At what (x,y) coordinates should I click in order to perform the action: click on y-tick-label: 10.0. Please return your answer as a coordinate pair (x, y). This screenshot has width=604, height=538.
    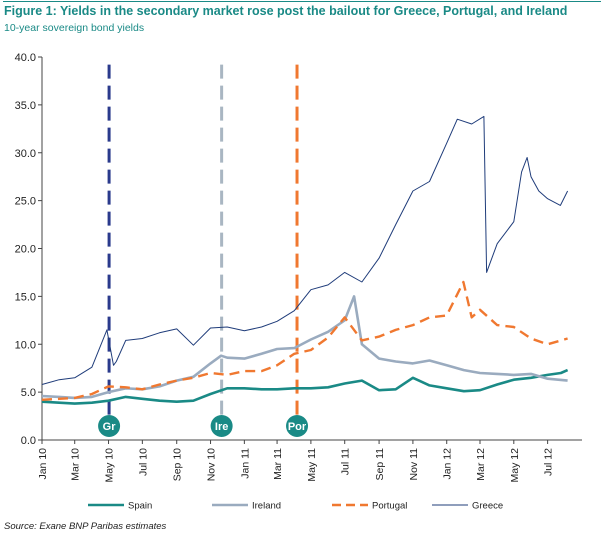
    Looking at the image, I should click on (25, 345).